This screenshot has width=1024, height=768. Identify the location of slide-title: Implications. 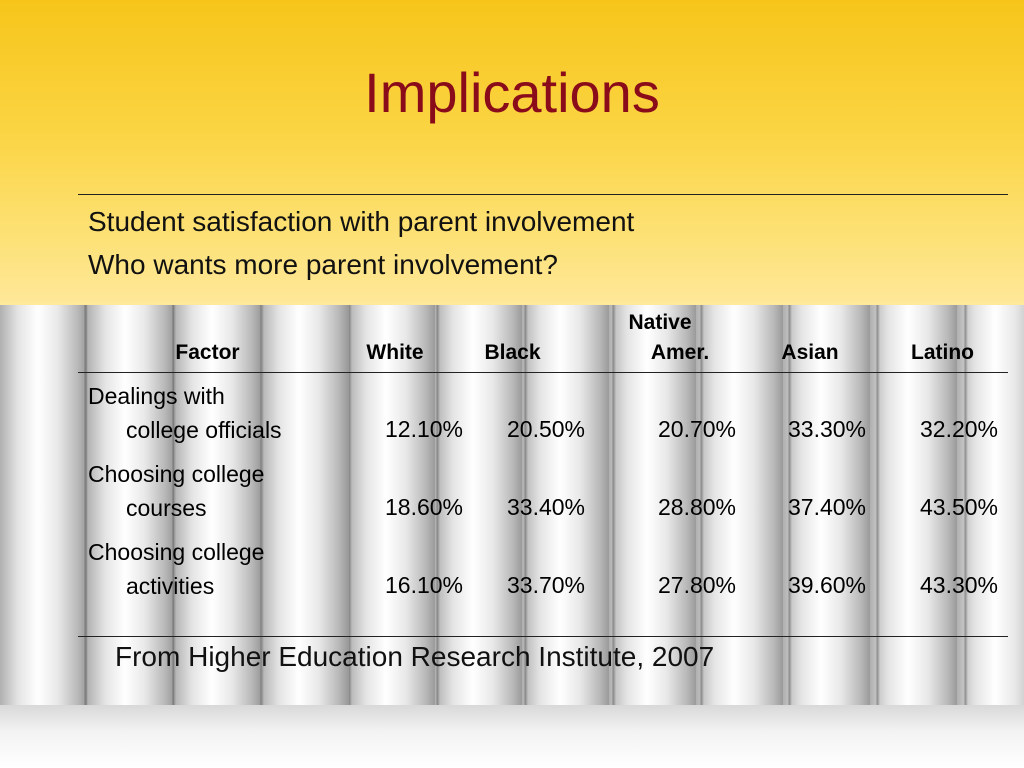
(512, 92).